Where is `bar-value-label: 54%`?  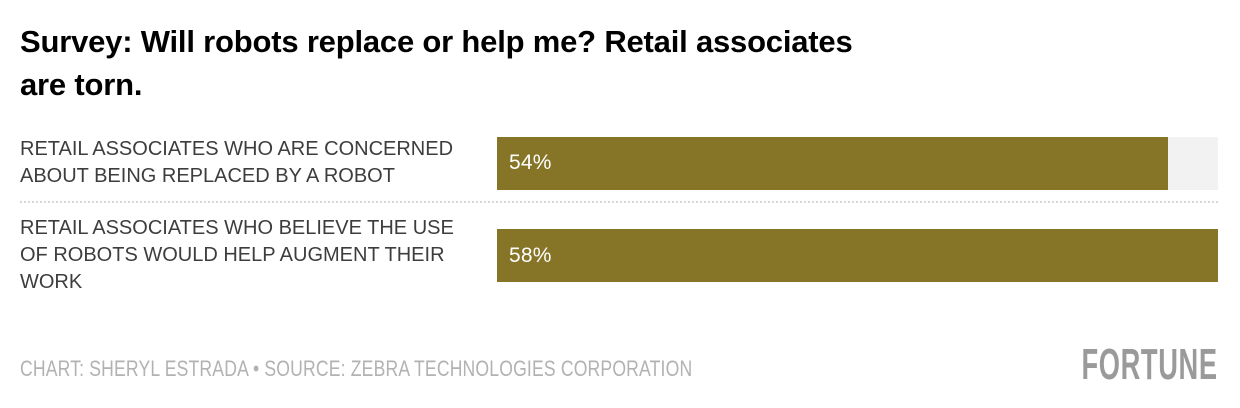
bar-value-label: 54% is located at coordinates (530, 162).